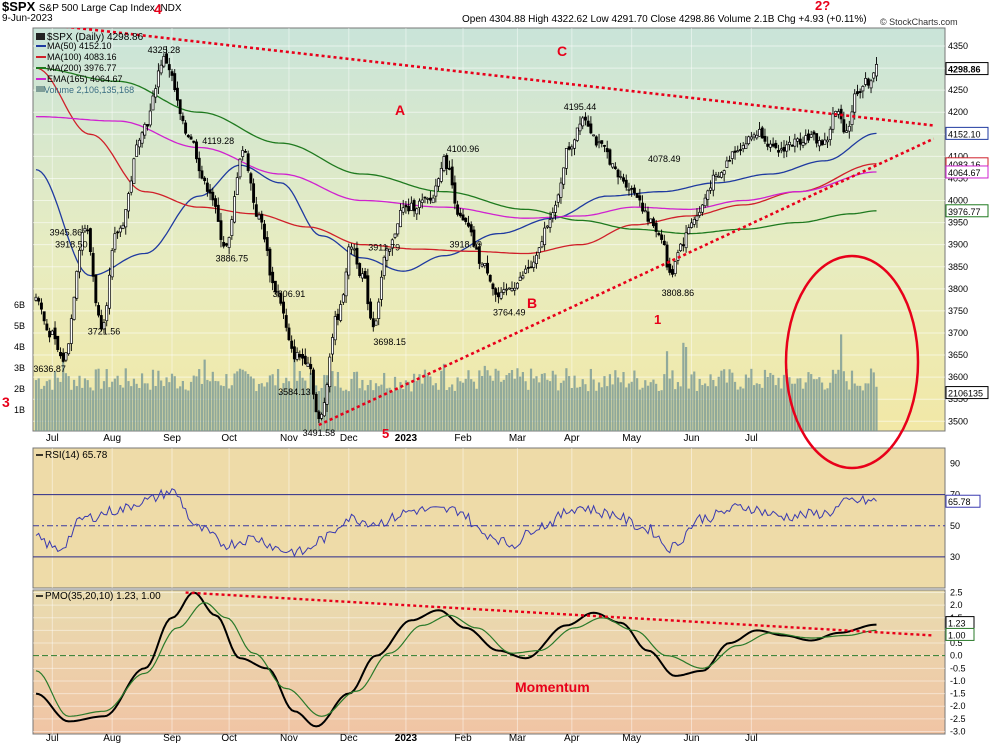  Describe the element at coordinates (657, 319) in the screenshot. I see `wave-label-1: 1` at that location.